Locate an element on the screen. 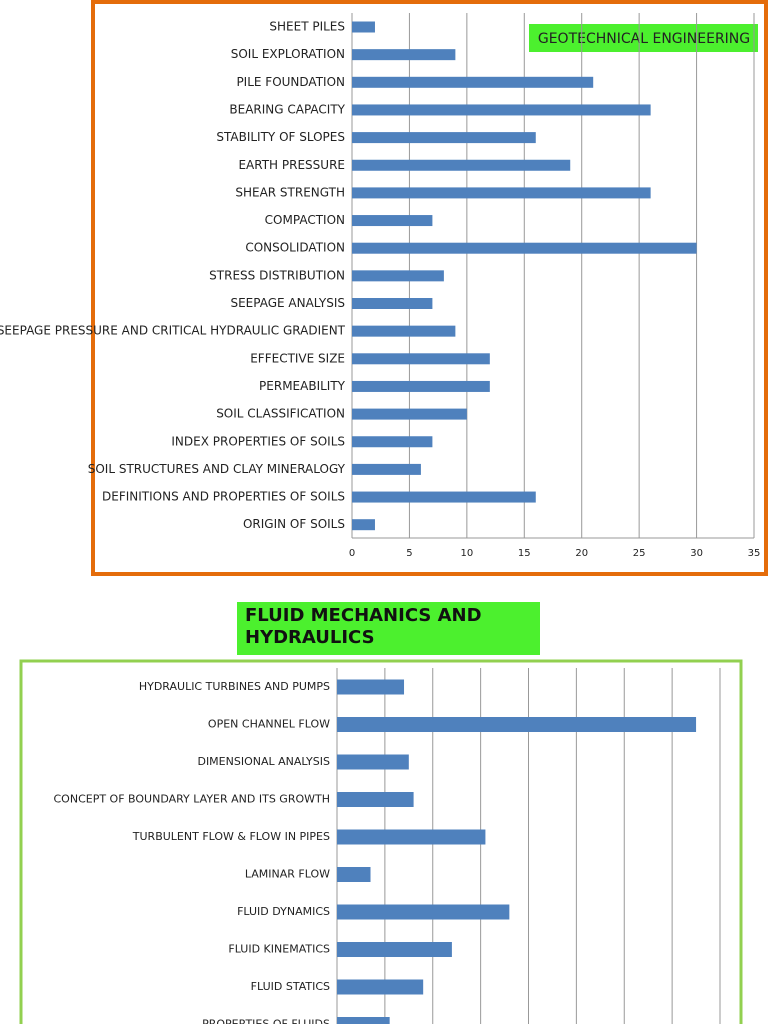 Image resolution: width=768 pixels, height=1024 pixels. y-tick-label: SOIL STRUCTURES AND CLAY MINERALOGY is located at coordinates (217, 469).